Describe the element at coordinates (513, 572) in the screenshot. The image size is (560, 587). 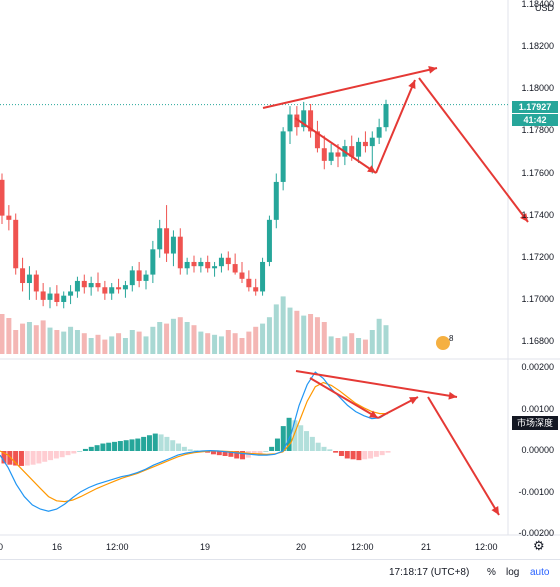
I see `log-toggle: log` at that location.